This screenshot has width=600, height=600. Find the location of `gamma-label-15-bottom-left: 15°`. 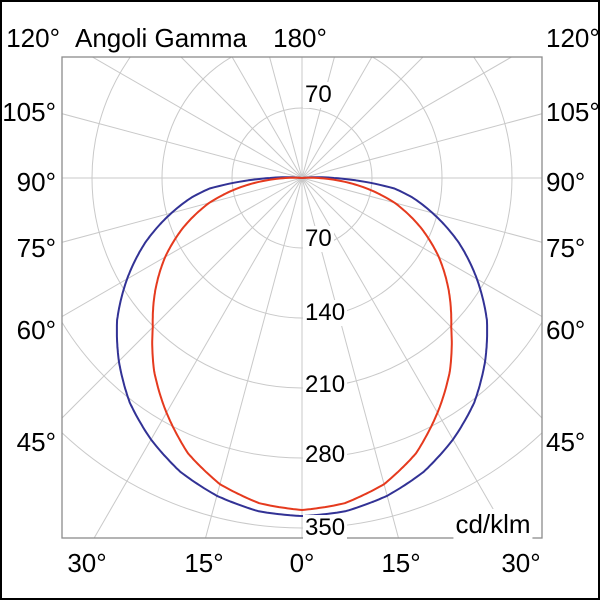

gamma-label-15-bottom-left: 15° is located at coordinates (204, 563).